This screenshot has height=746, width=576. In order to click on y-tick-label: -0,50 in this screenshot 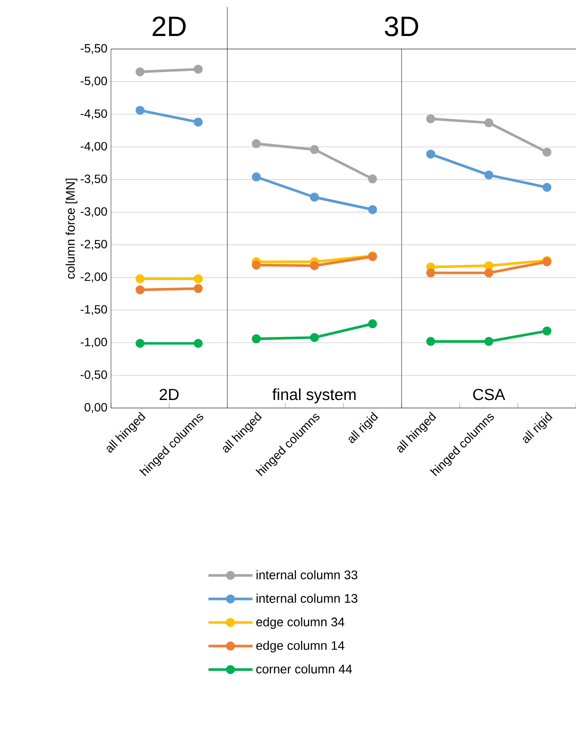, I will do `click(94, 375)`.